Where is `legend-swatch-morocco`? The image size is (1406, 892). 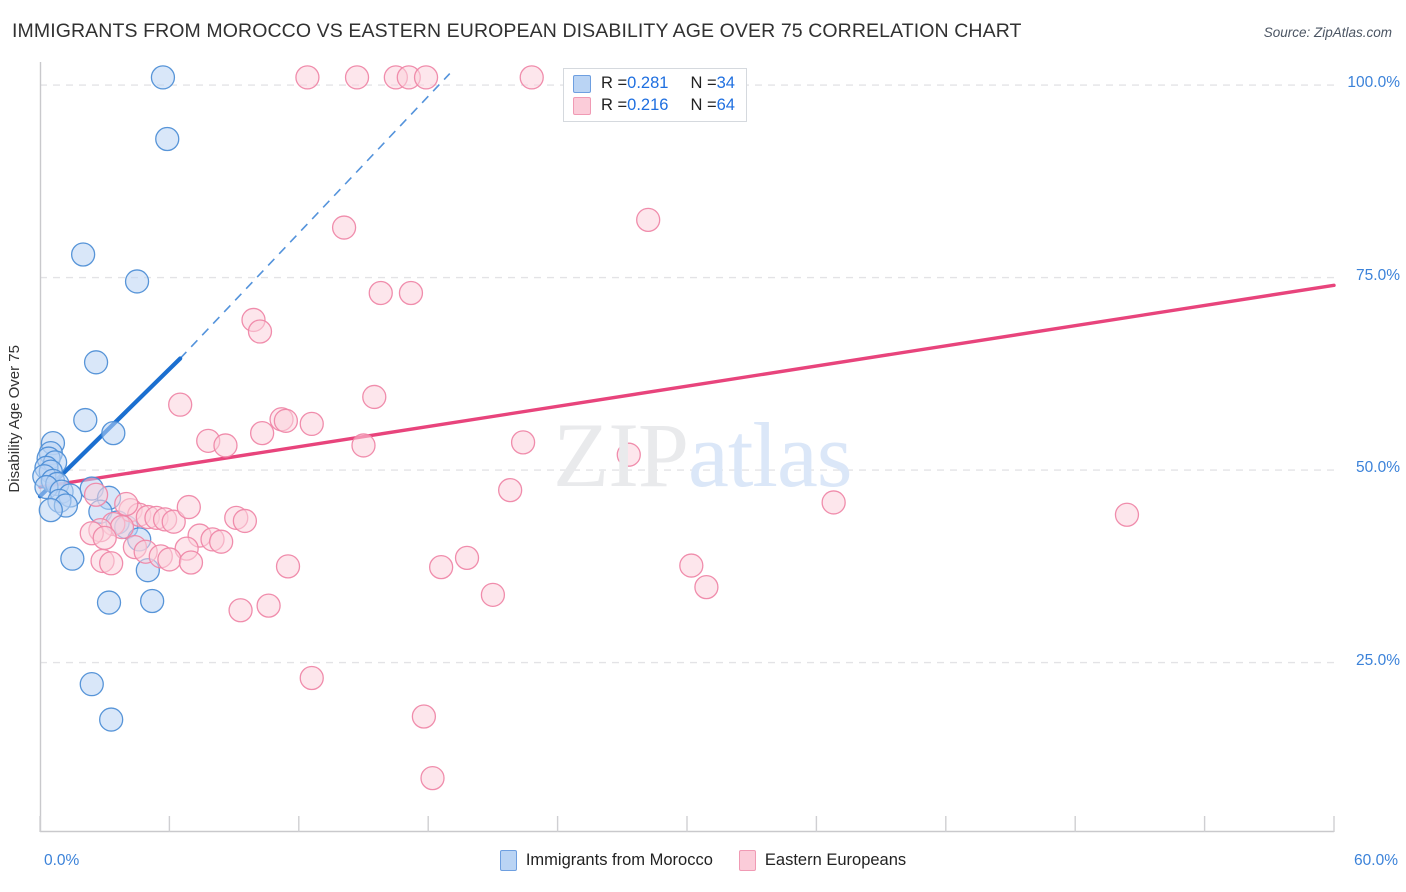
legend-swatch-morocco is located at coordinates (582, 83).